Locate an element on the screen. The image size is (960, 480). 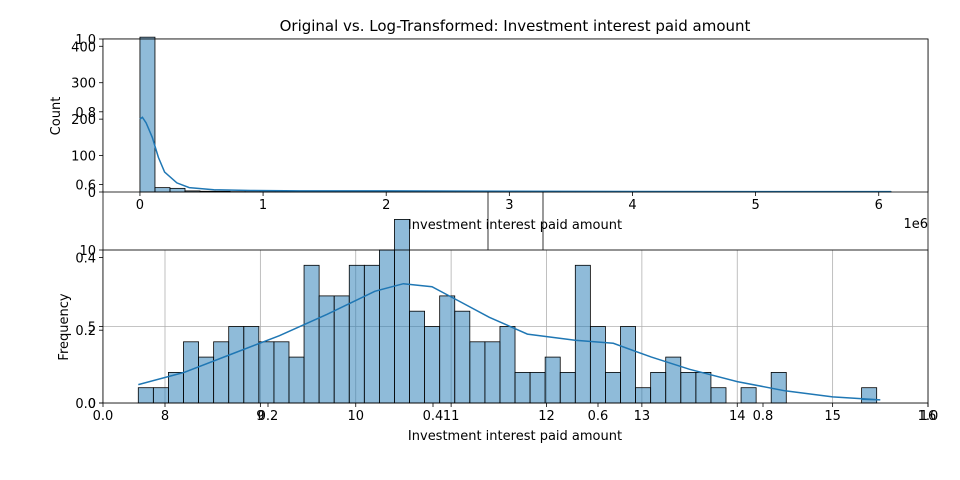
overlay-x-tick-label: 1.0 is located at coordinates (928, 416).